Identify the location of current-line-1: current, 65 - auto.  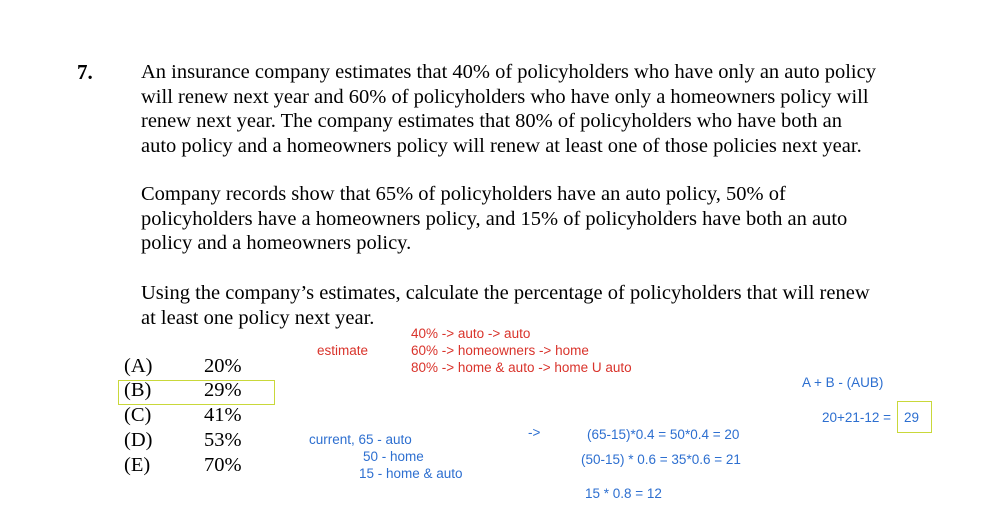
(360, 439).